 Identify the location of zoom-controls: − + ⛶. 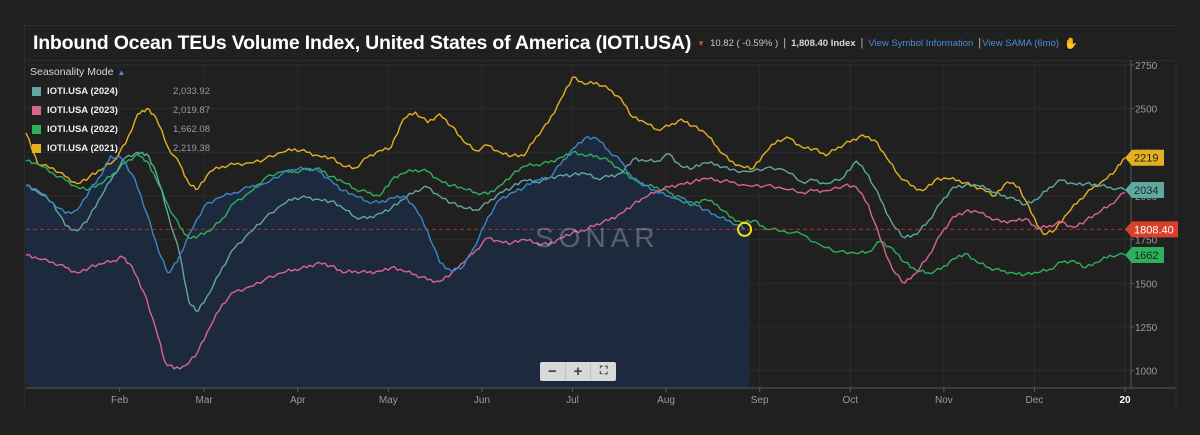
(578, 371).